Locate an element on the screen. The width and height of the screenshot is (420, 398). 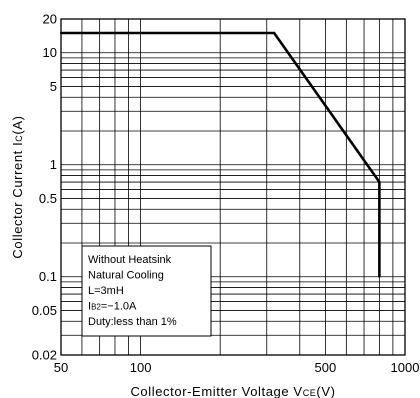
x-axis-label: Collector-Emitter Voltage VCE(V) is located at coordinates (232, 391).